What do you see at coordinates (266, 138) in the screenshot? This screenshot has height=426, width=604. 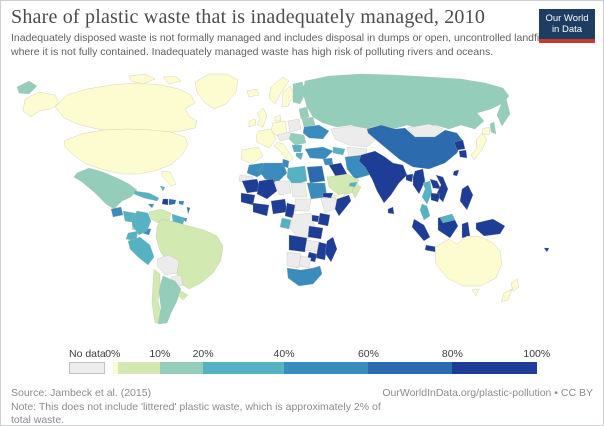 I see `country-france` at bounding box center [266, 138].